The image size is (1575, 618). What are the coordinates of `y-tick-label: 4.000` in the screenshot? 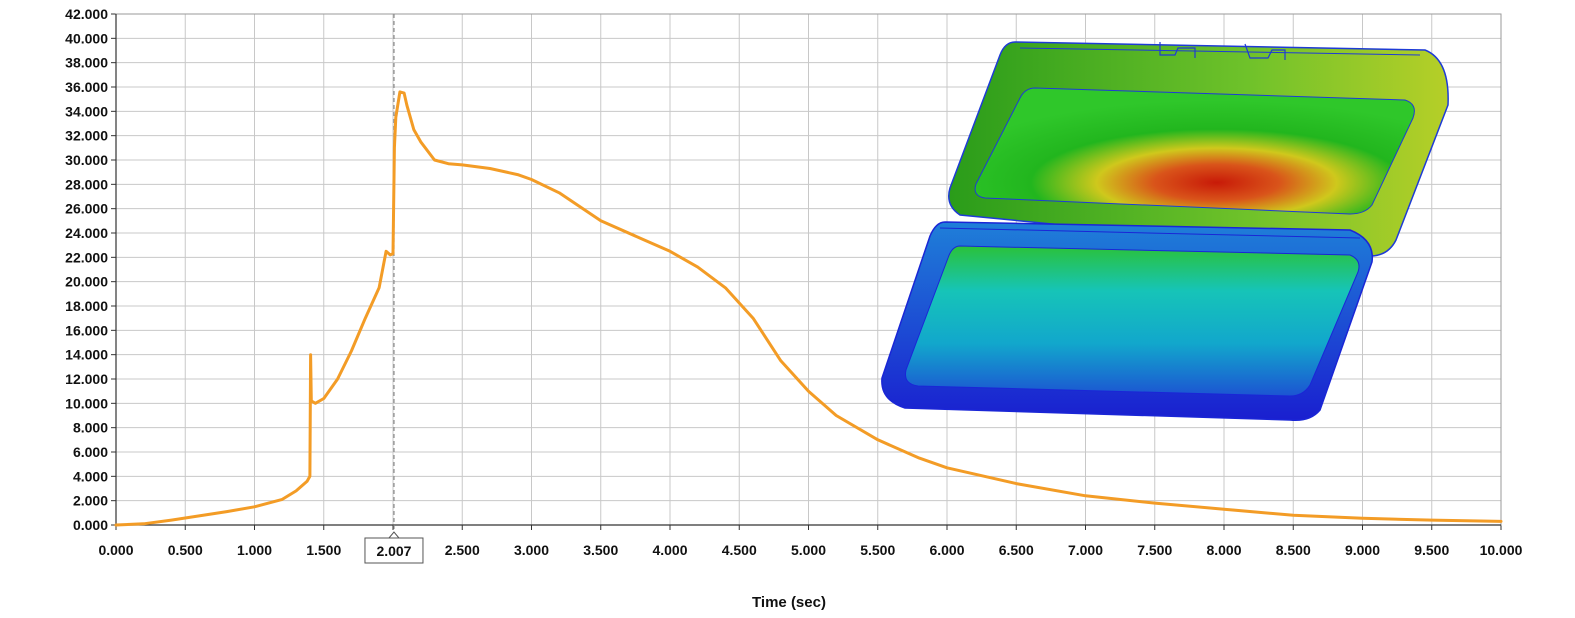 It's located at (90, 476).